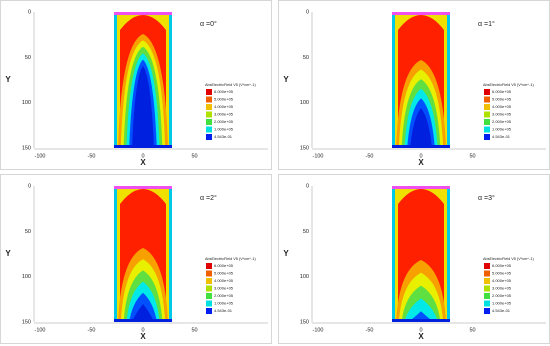  What do you see at coordinates (421, 146) in the screenshot?
I see `field-base` at bounding box center [421, 146].